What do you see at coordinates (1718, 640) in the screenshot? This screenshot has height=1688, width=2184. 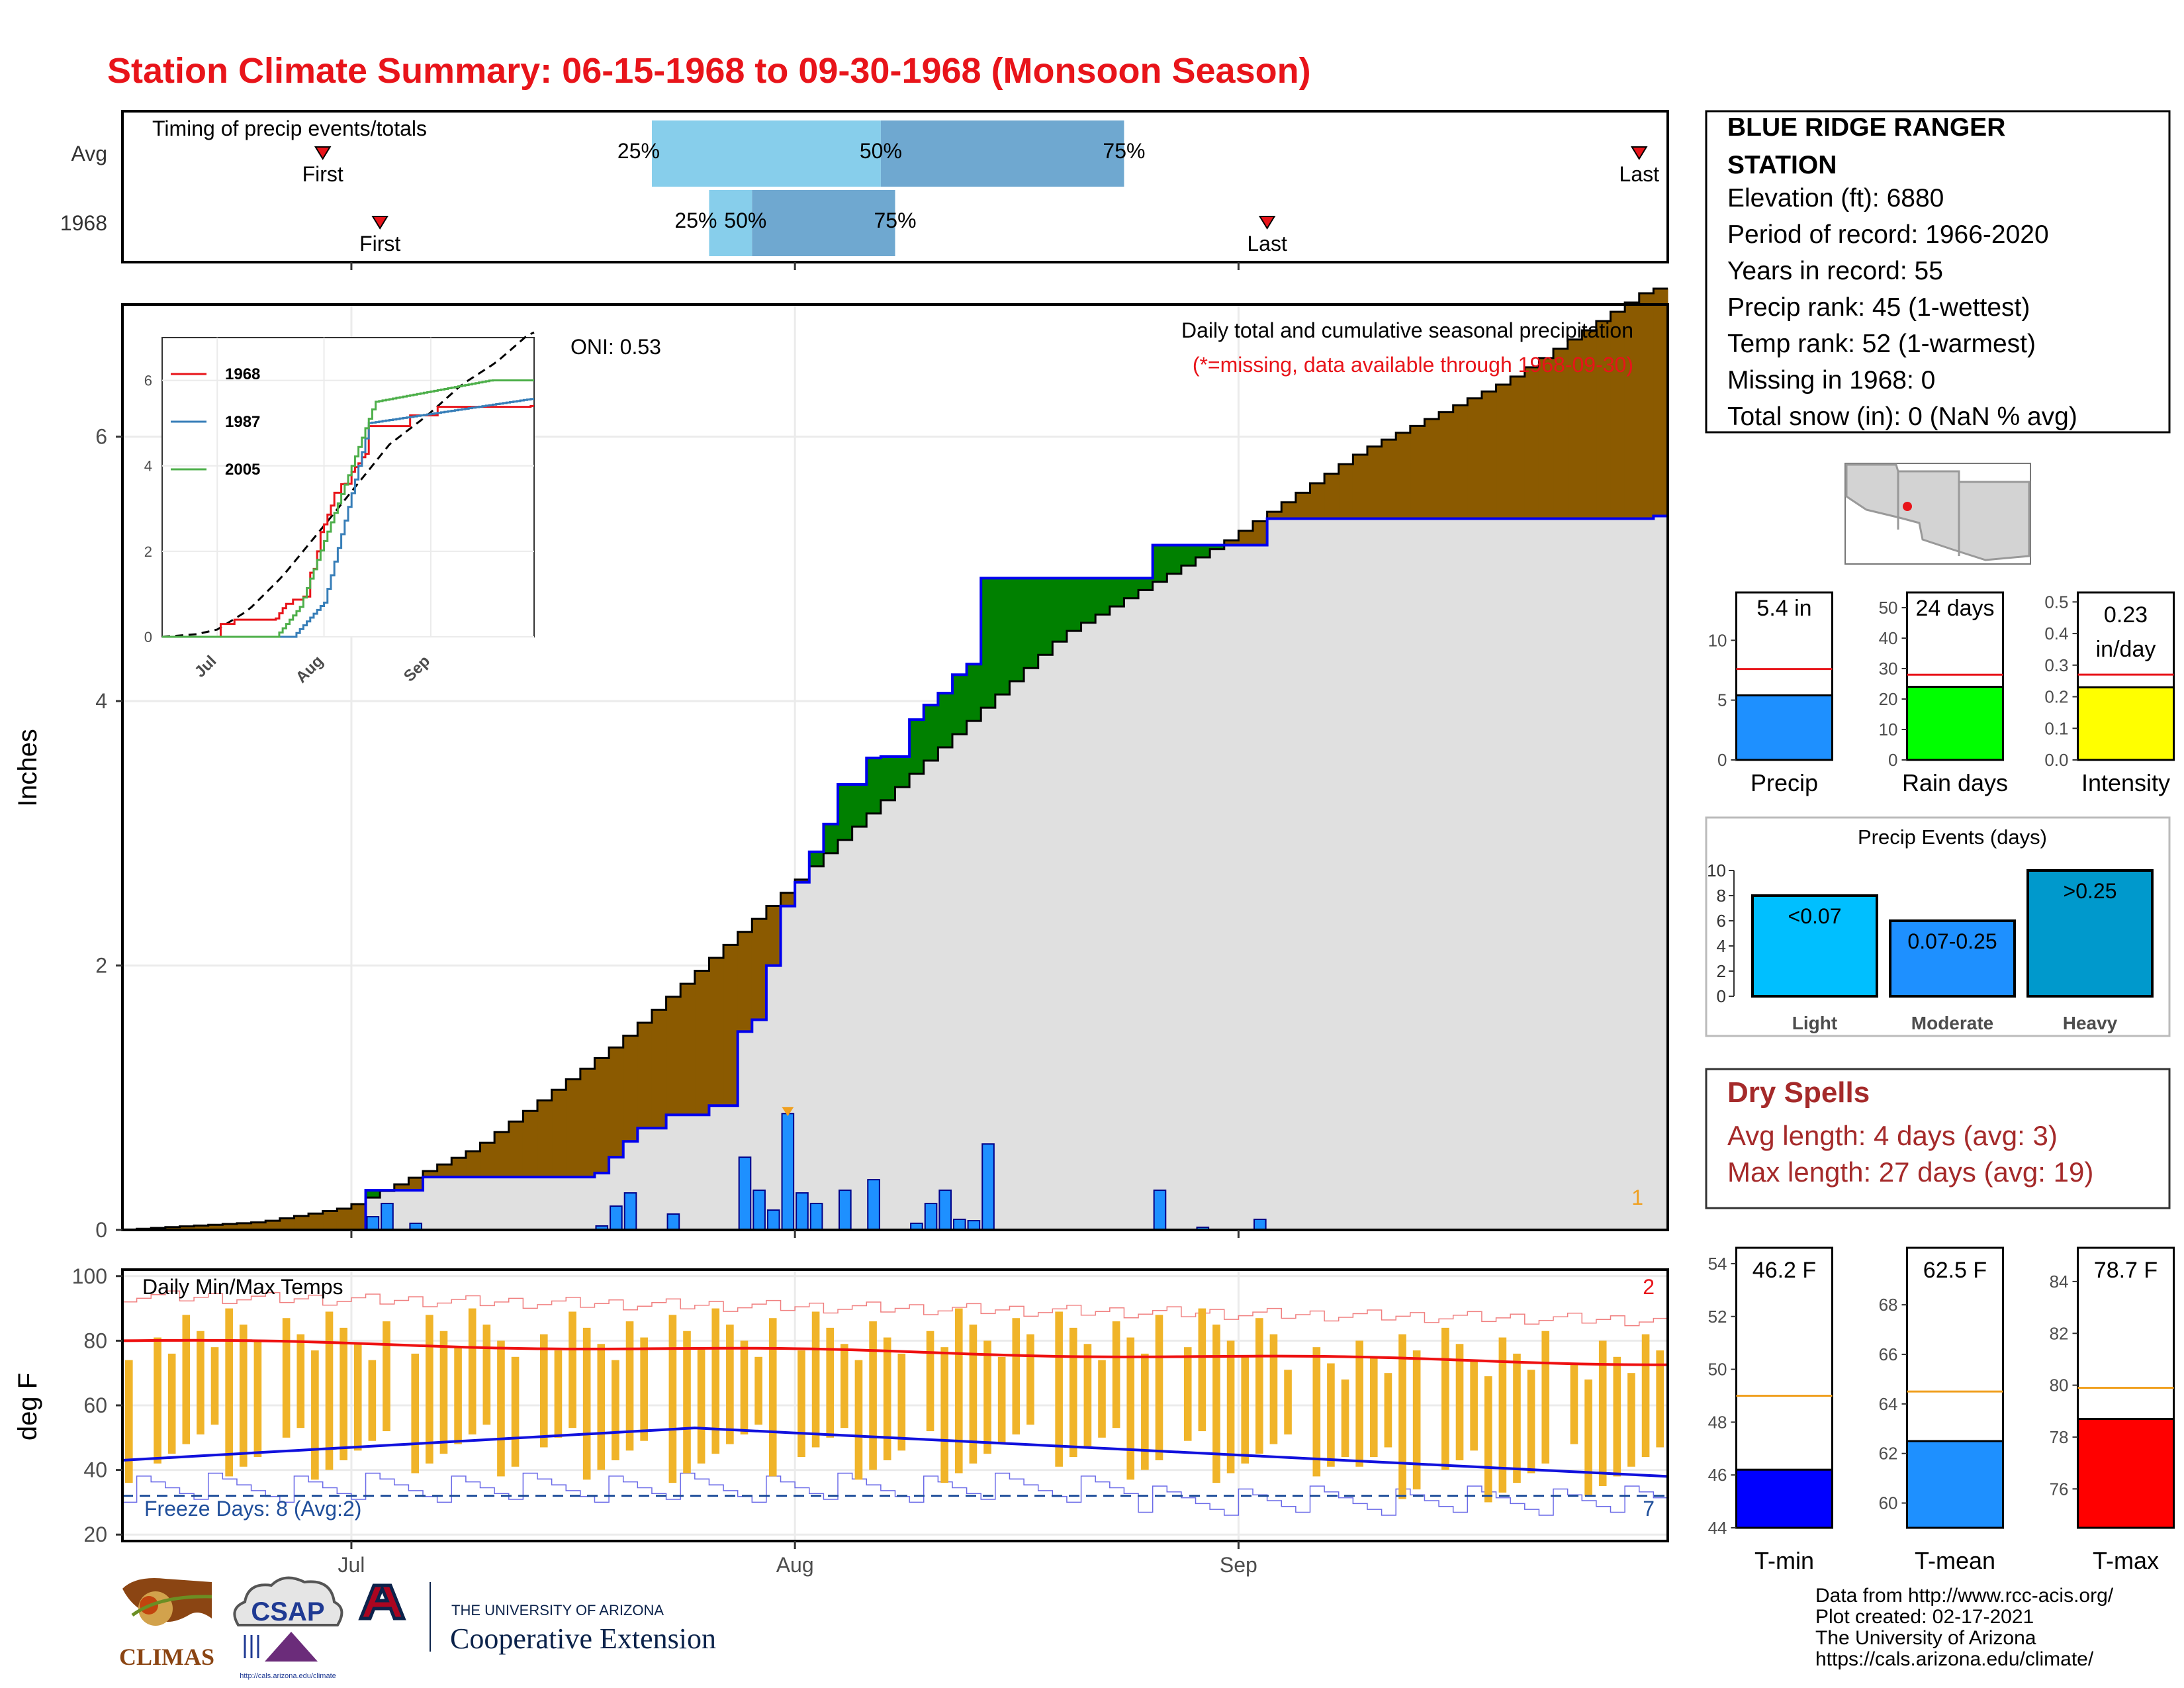 I see `mini-tick-label: 10` at bounding box center [1718, 640].